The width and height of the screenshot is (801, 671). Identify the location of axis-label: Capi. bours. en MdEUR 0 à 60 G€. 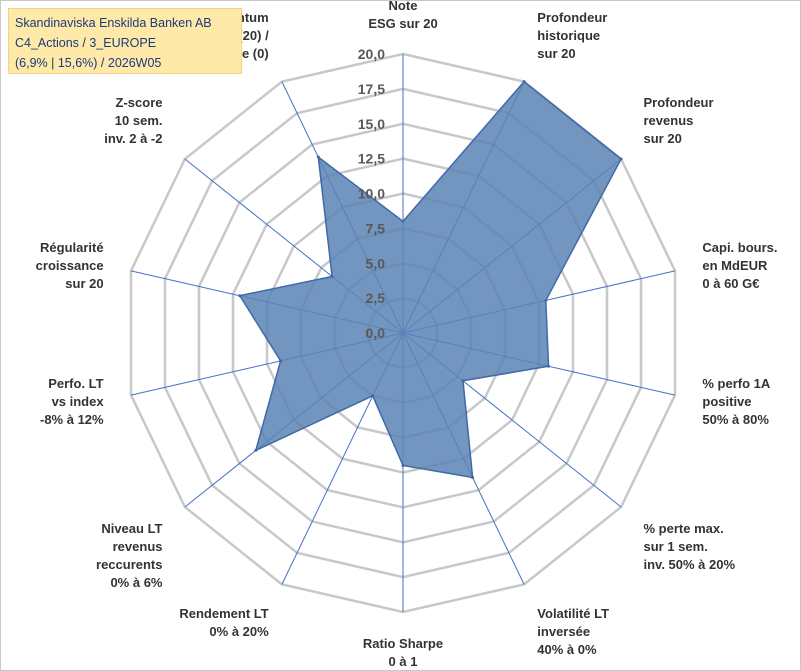
(739, 265).